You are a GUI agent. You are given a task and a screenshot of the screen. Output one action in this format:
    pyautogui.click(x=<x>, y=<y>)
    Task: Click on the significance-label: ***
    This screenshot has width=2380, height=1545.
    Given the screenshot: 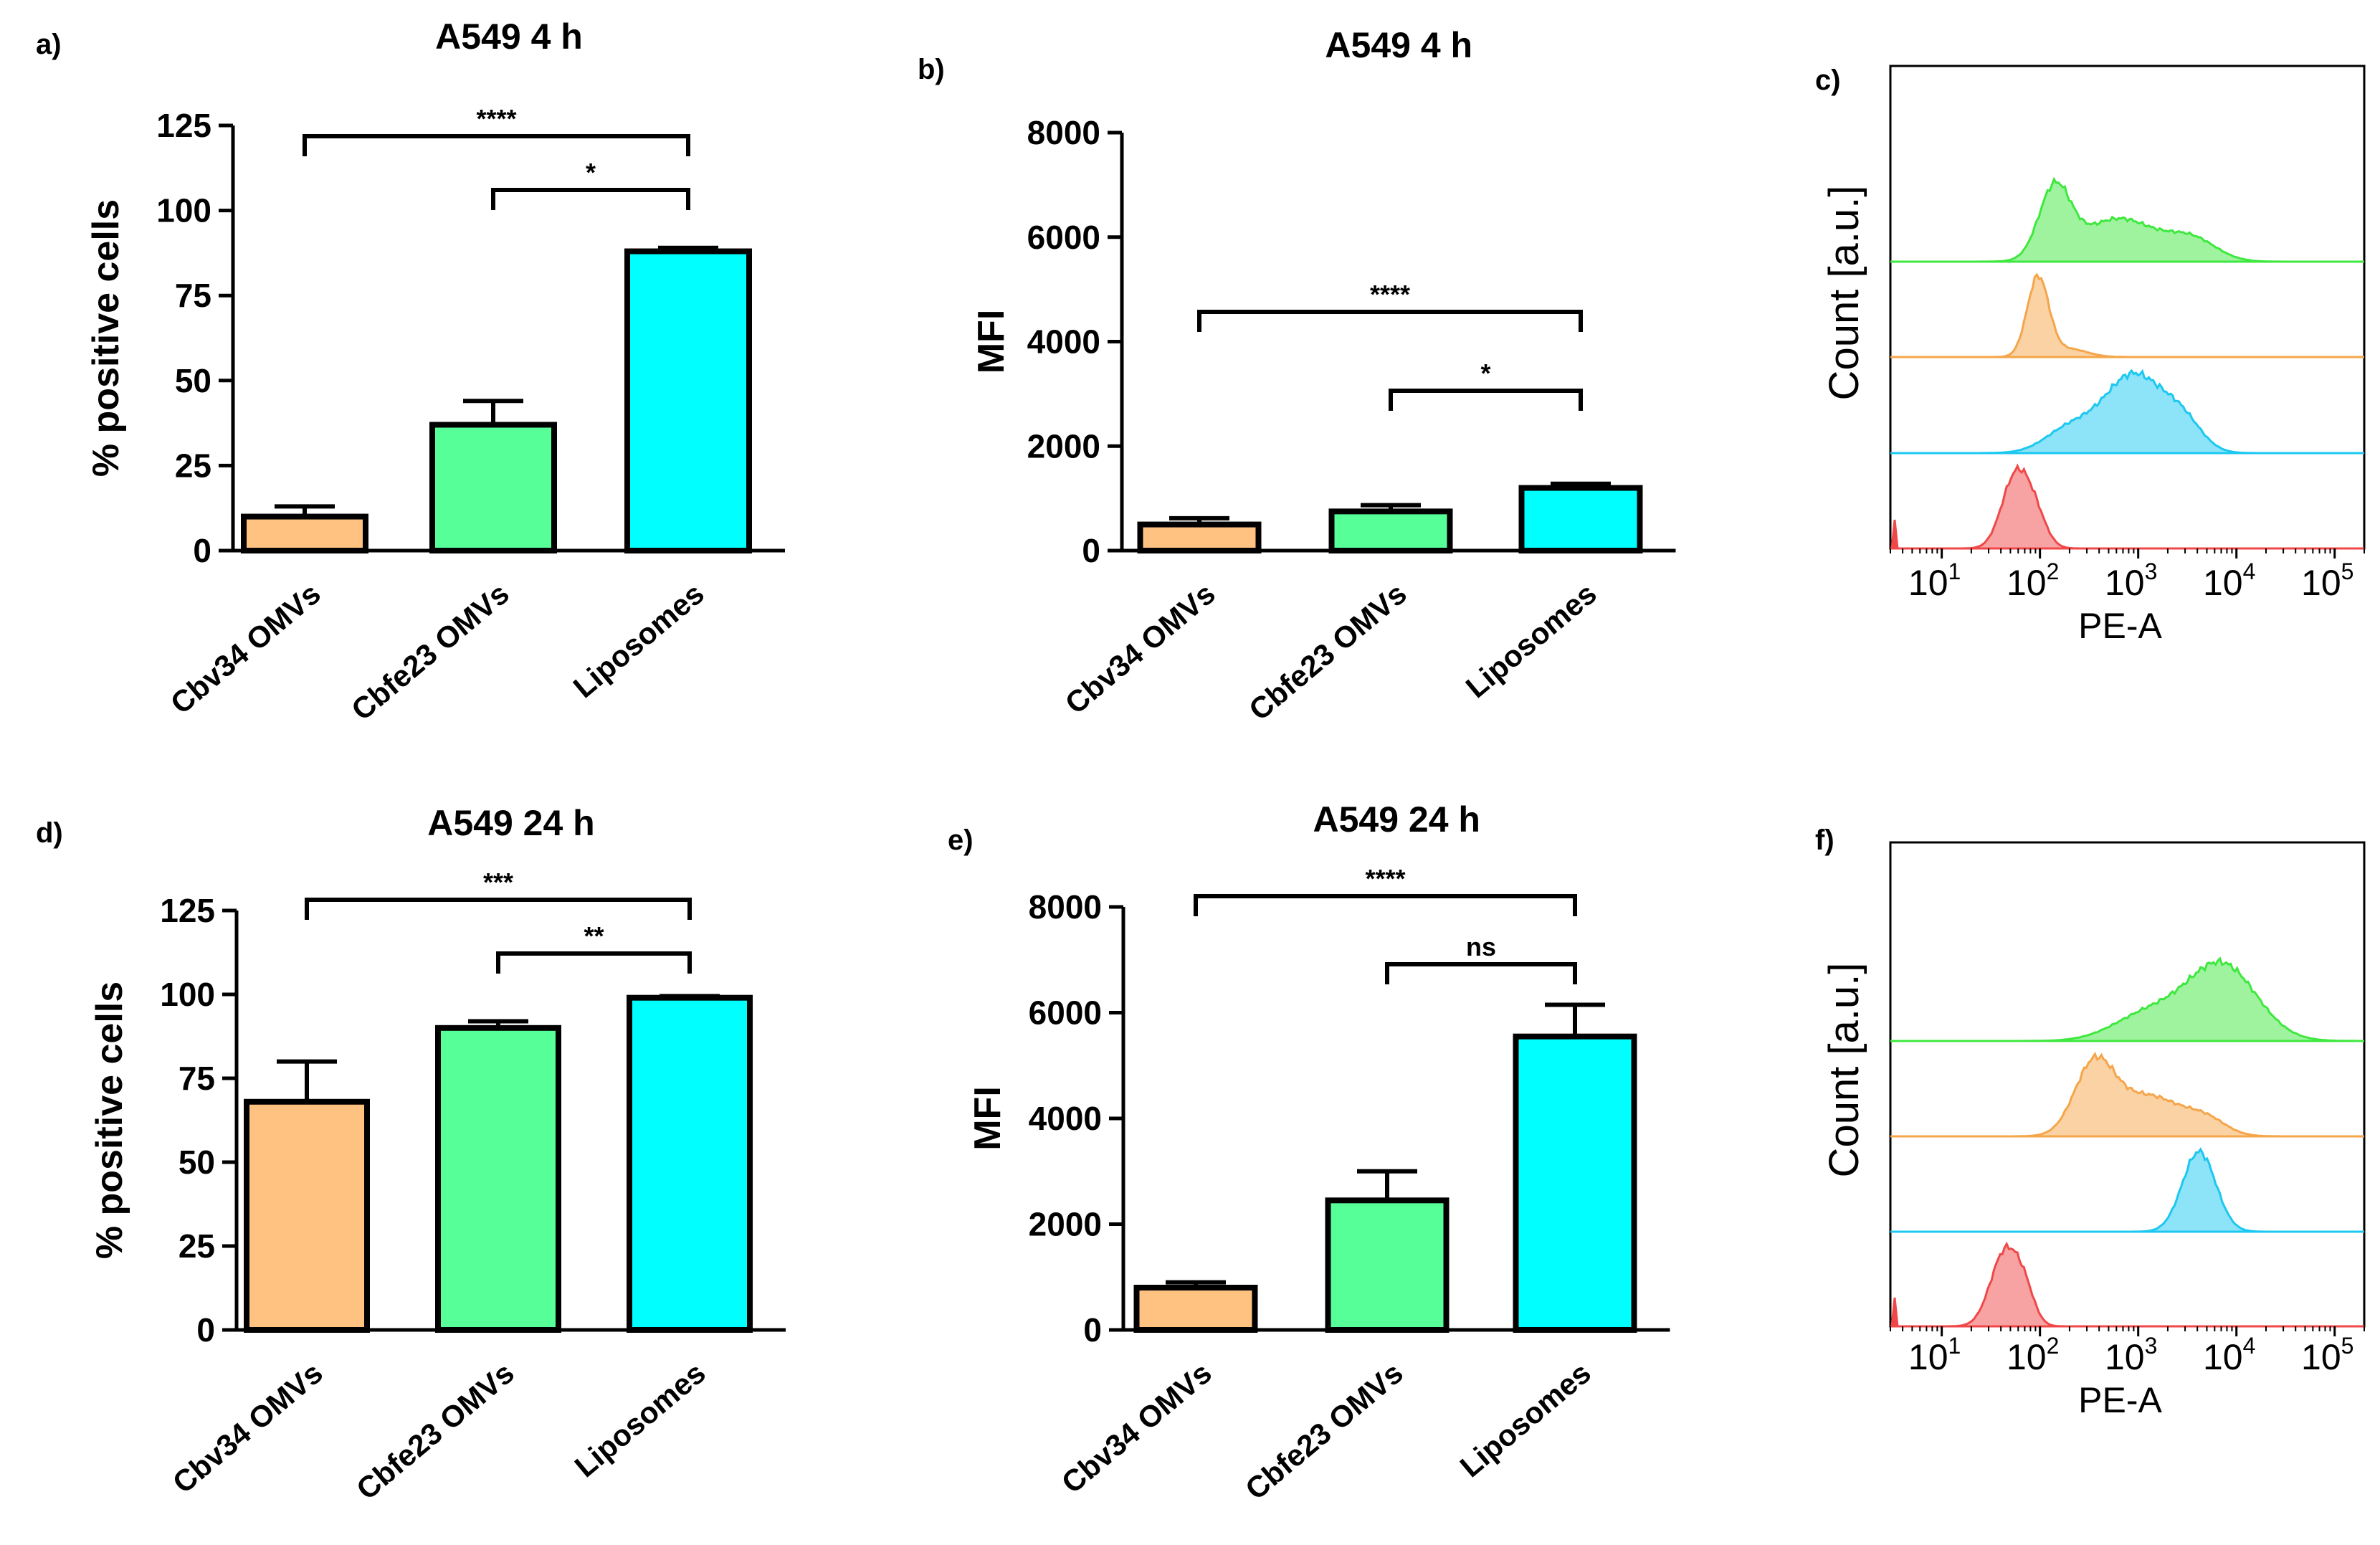 What is the action you would take?
    pyautogui.click(x=498, y=882)
    